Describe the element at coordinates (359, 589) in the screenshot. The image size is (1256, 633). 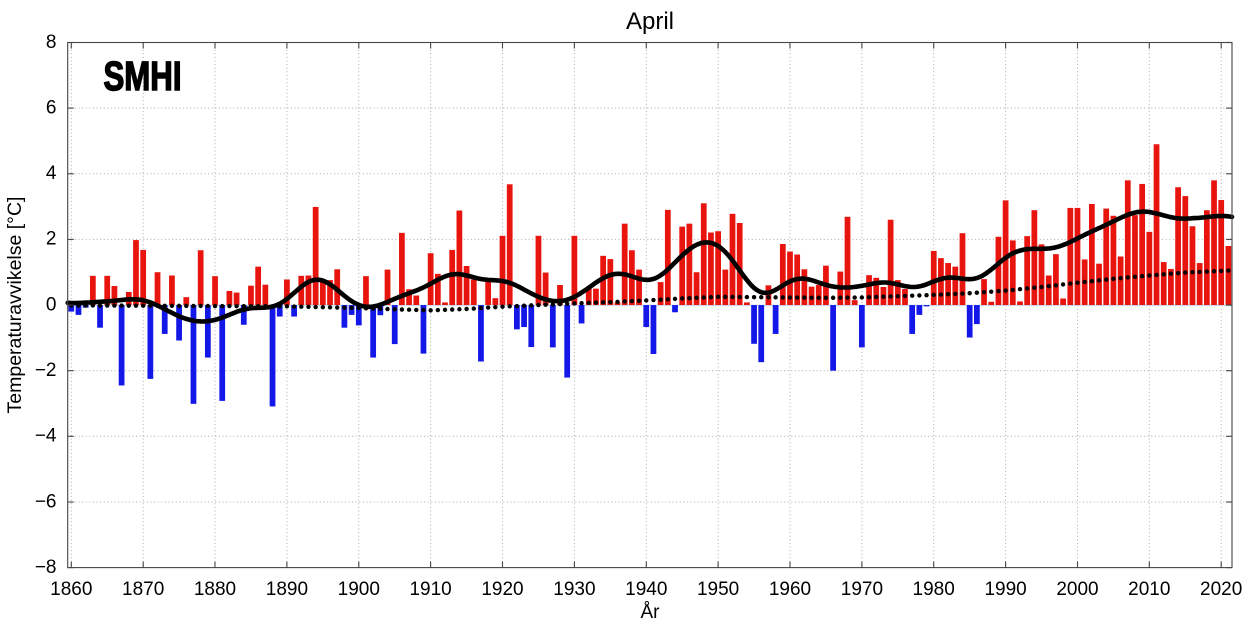
I see `svg-text: 1900` at that location.